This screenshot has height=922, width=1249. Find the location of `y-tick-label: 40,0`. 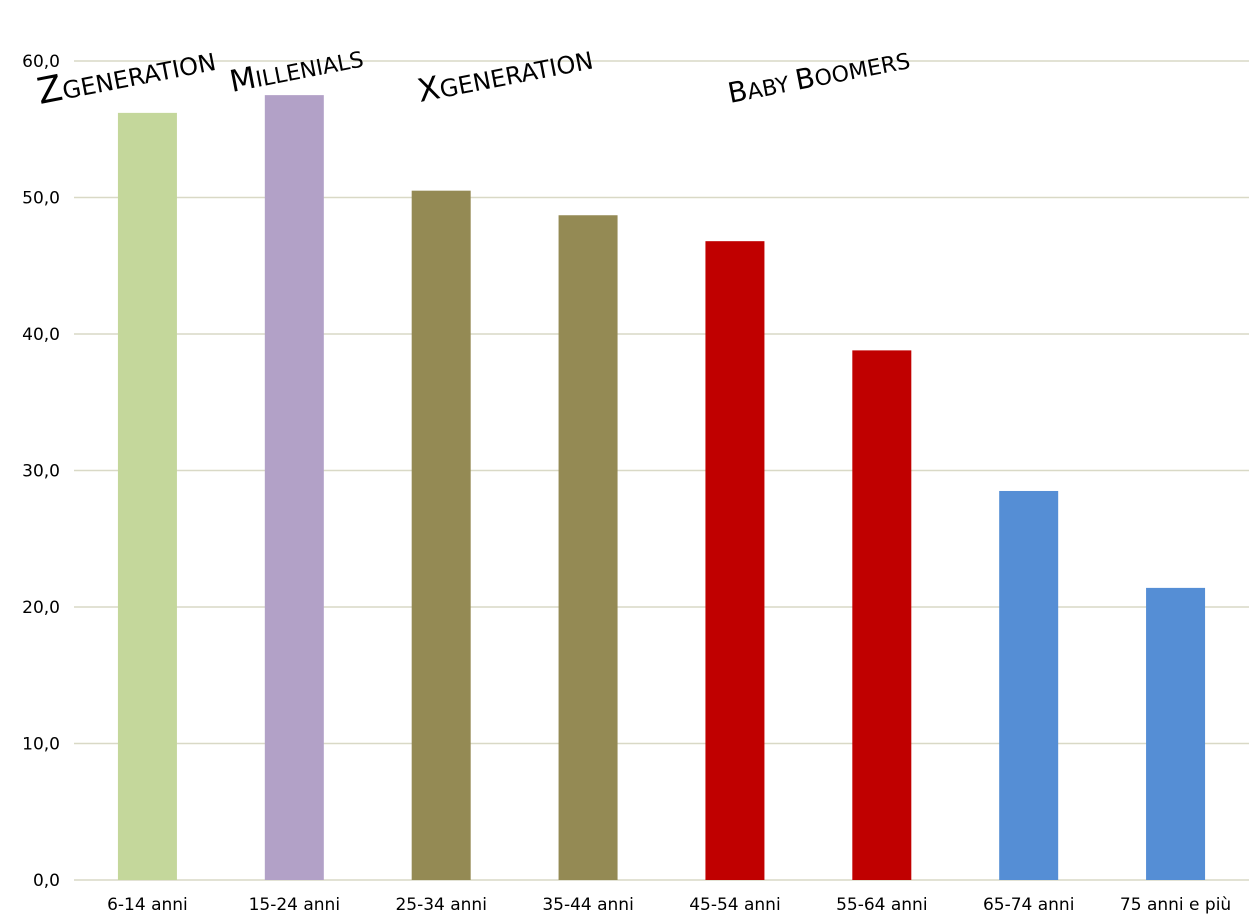

y-tick-label: 40,0 is located at coordinates (41, 335).